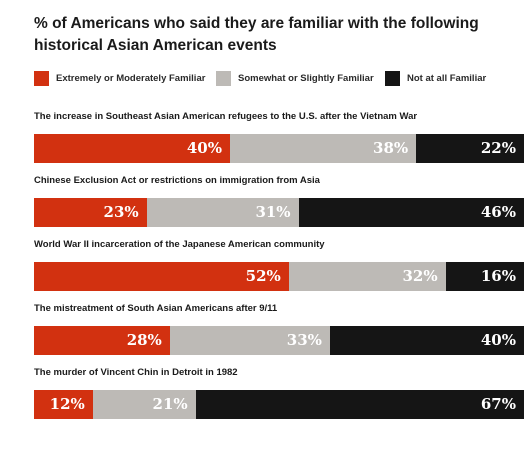  I want to click on bar-segment-extremely-moderately: 52%, so click(161, 276).